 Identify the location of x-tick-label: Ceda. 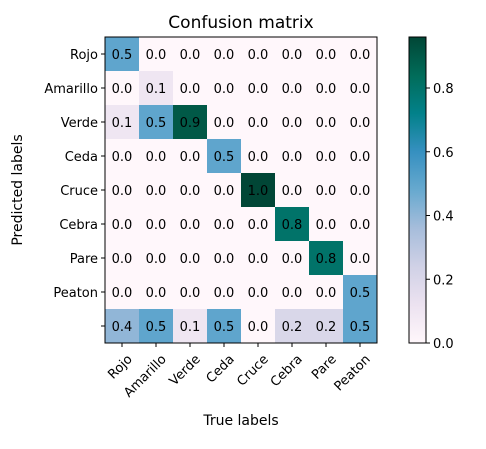
(221, 369).